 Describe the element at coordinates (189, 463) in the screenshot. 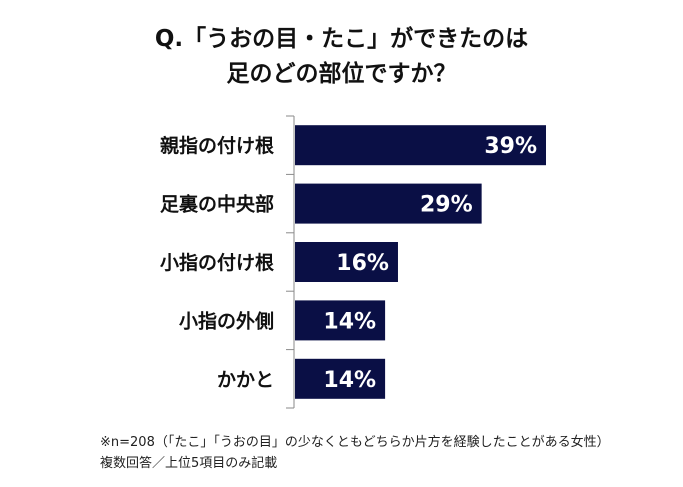

I see `answer-note: 複数回答／上位5項目のみ記載` at that location.